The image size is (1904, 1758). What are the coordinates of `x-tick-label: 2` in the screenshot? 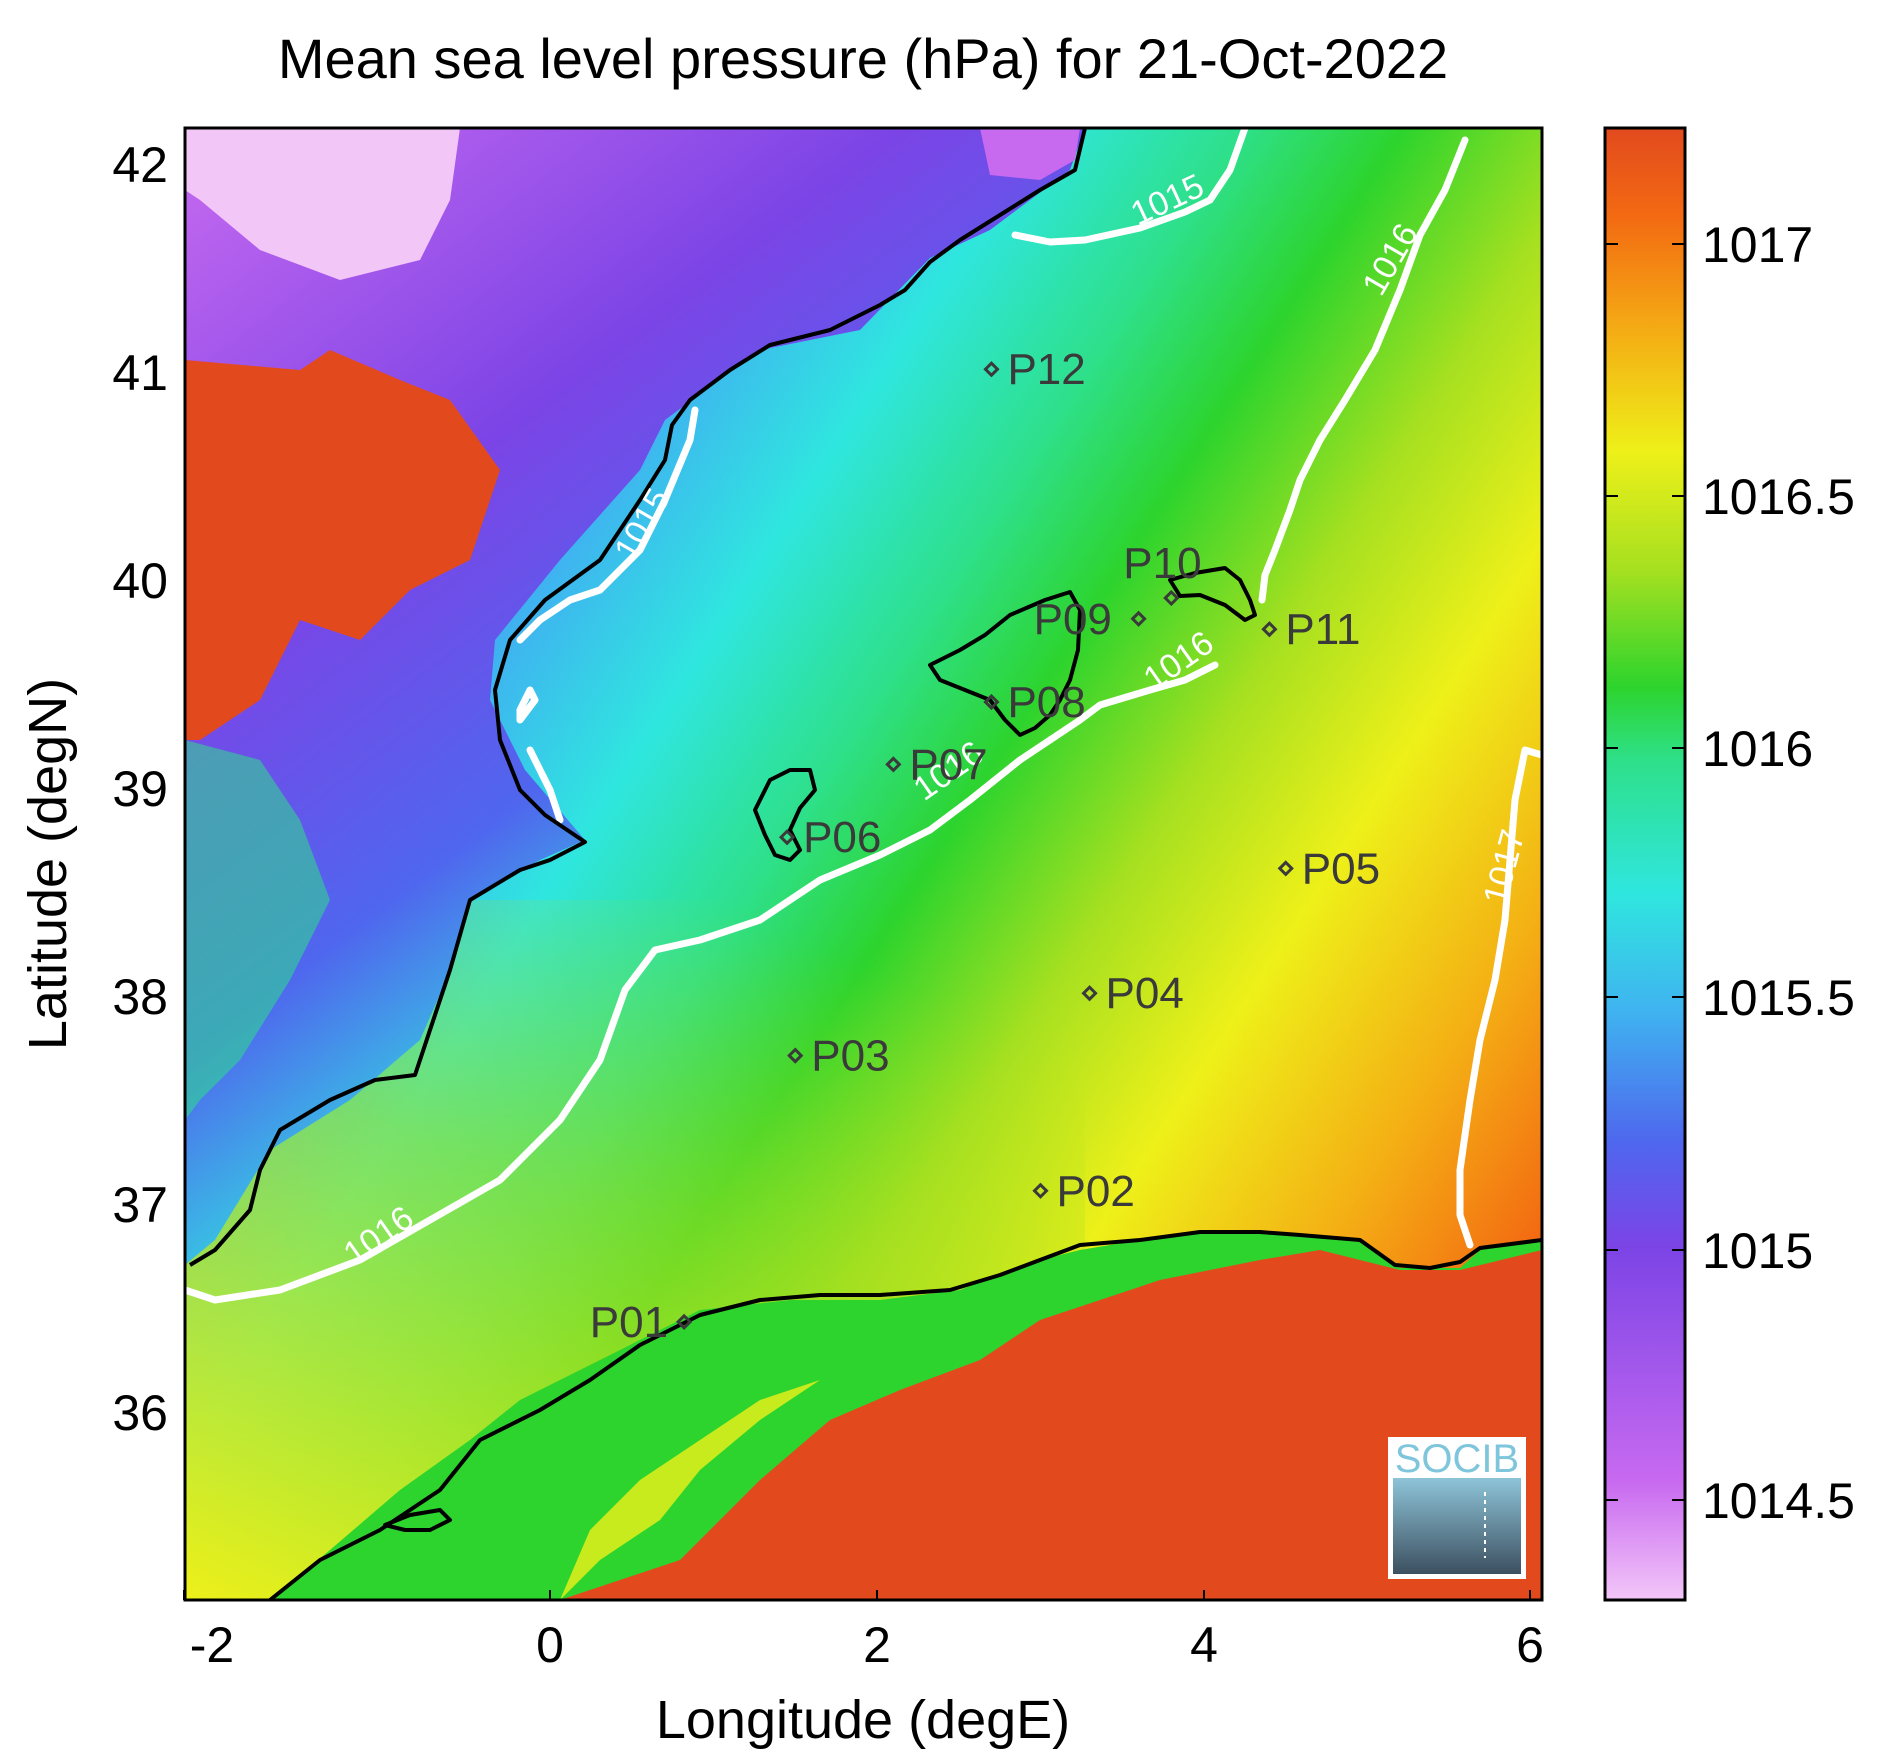 It's located at (877, 1645).